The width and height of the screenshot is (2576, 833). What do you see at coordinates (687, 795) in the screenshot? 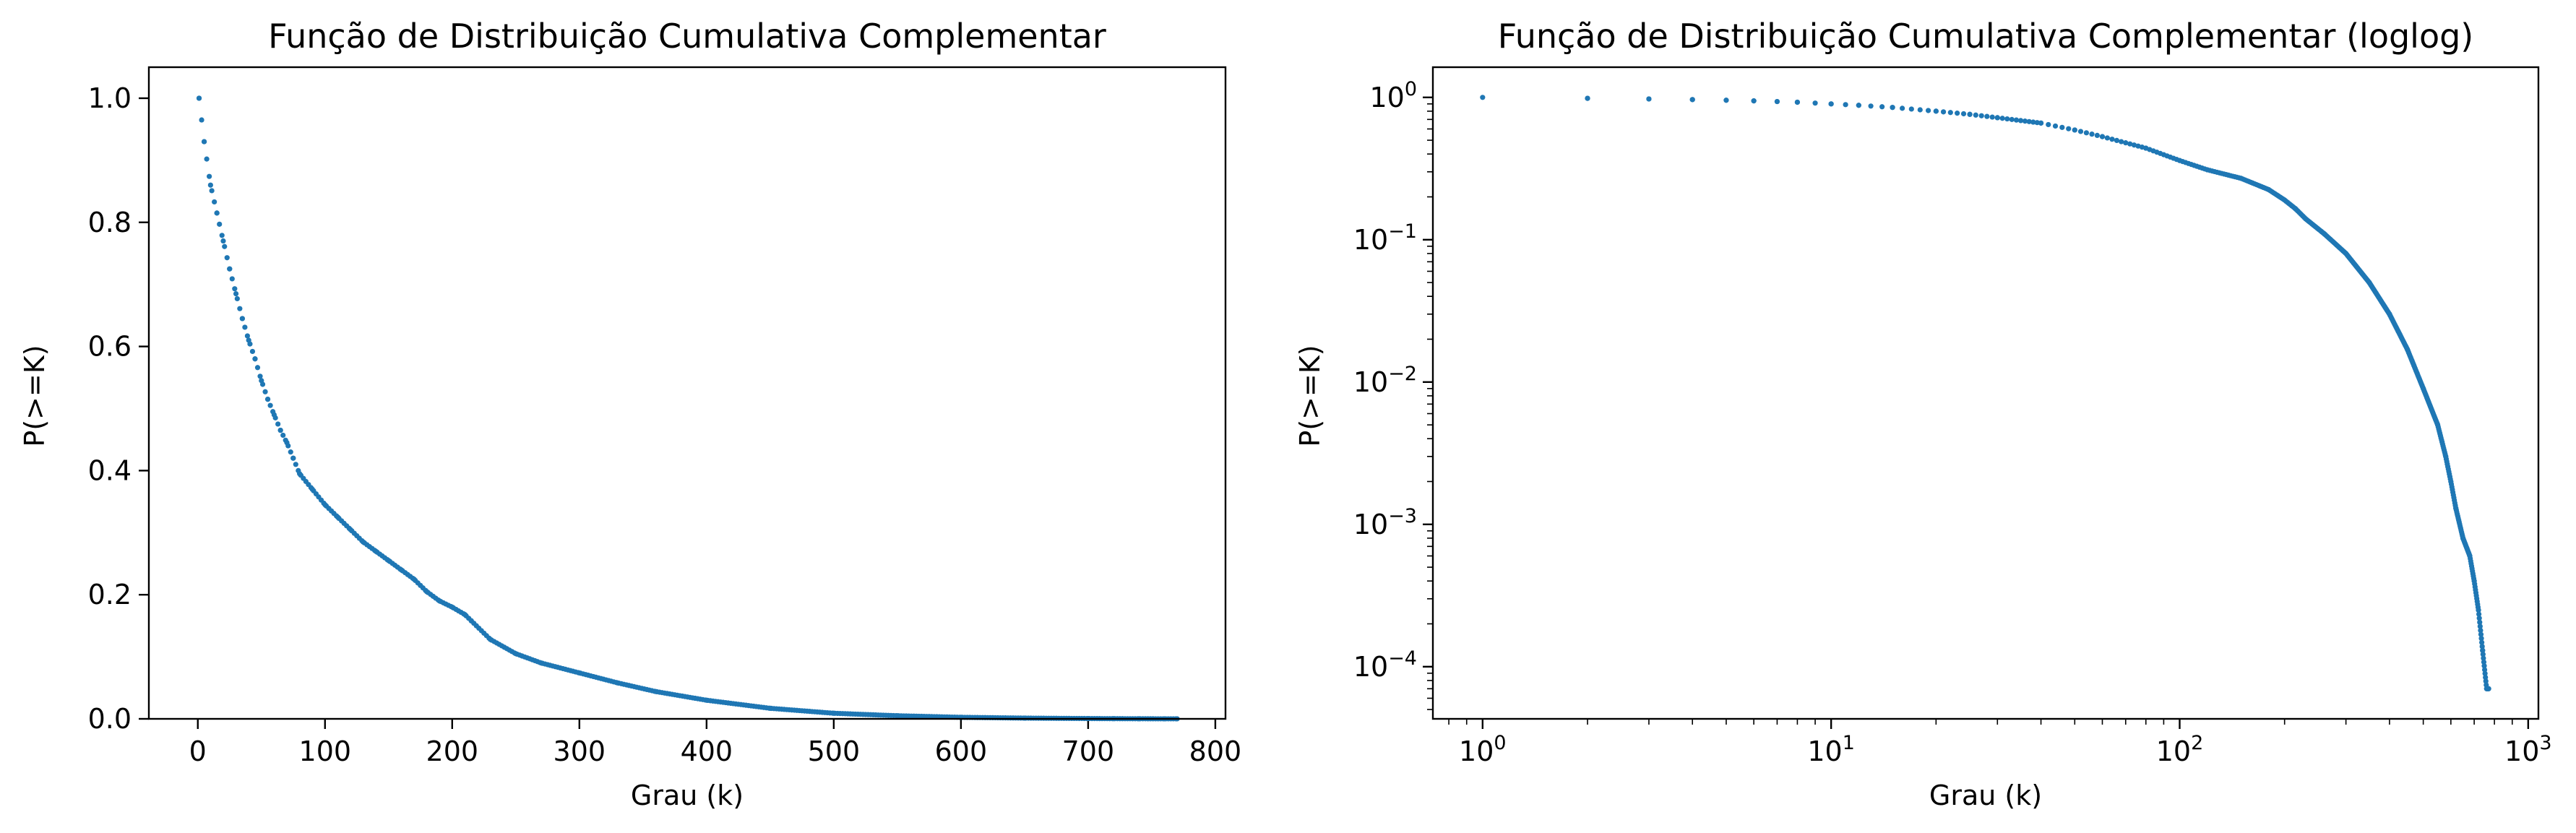
I see `x-axis-label: Grau (k)` at bounding box center [687, 795].